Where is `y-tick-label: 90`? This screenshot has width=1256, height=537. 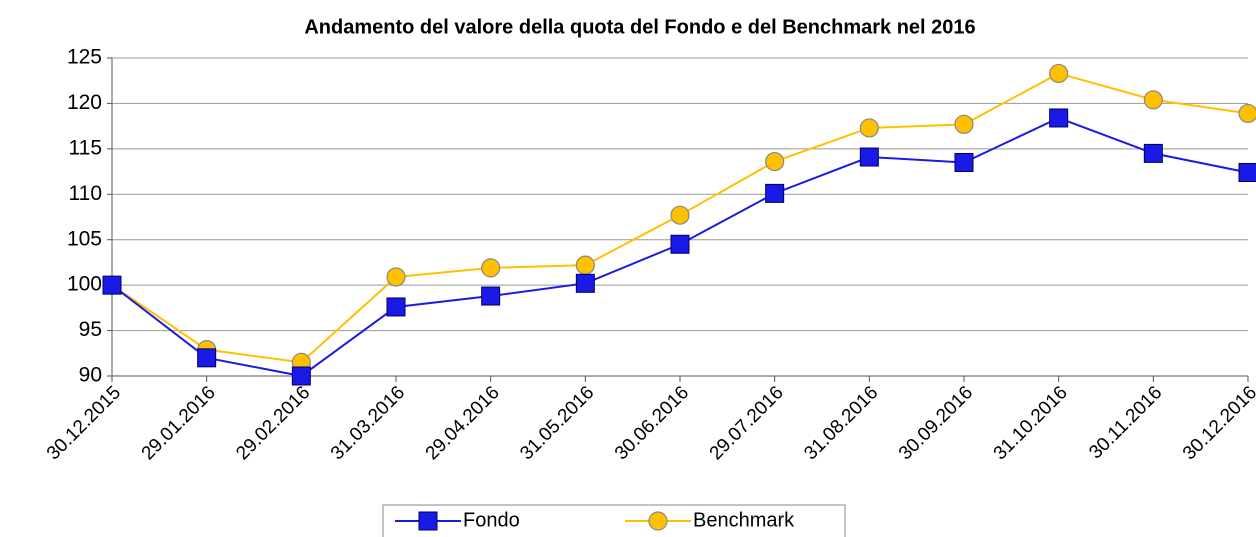
y-tick-label: 90 is located at coordinates (90, 375).